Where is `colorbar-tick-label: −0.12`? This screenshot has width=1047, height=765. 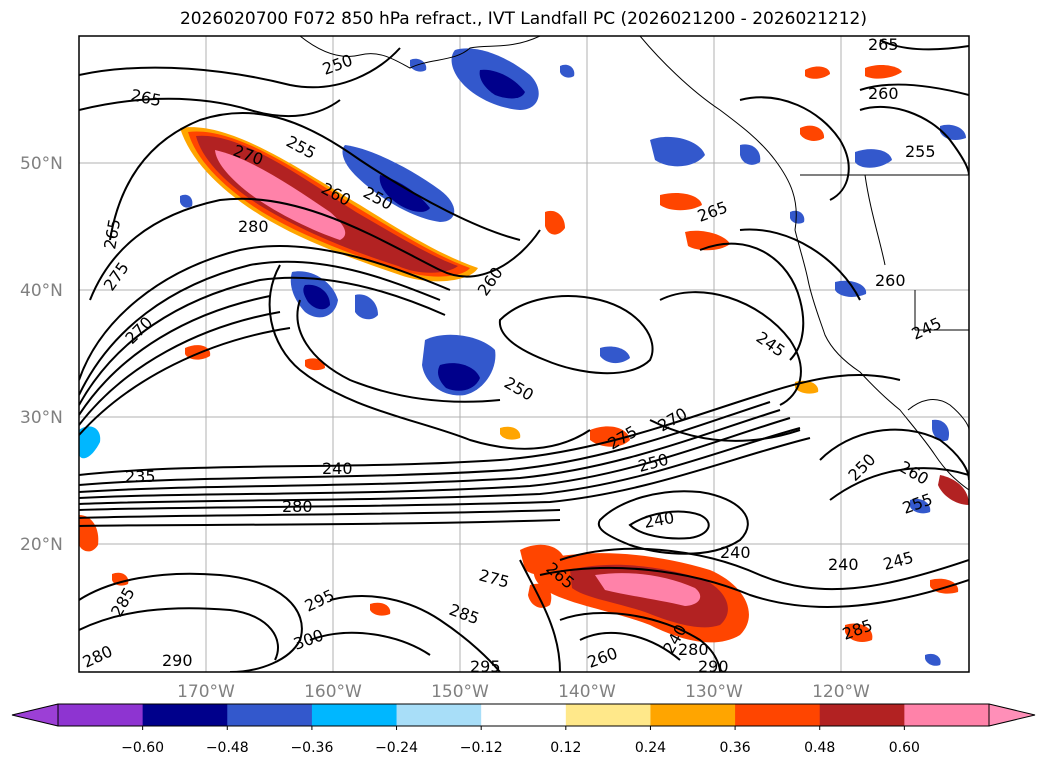 colorbar-tick-label: −0.12 is located at coordinates (481, 748).